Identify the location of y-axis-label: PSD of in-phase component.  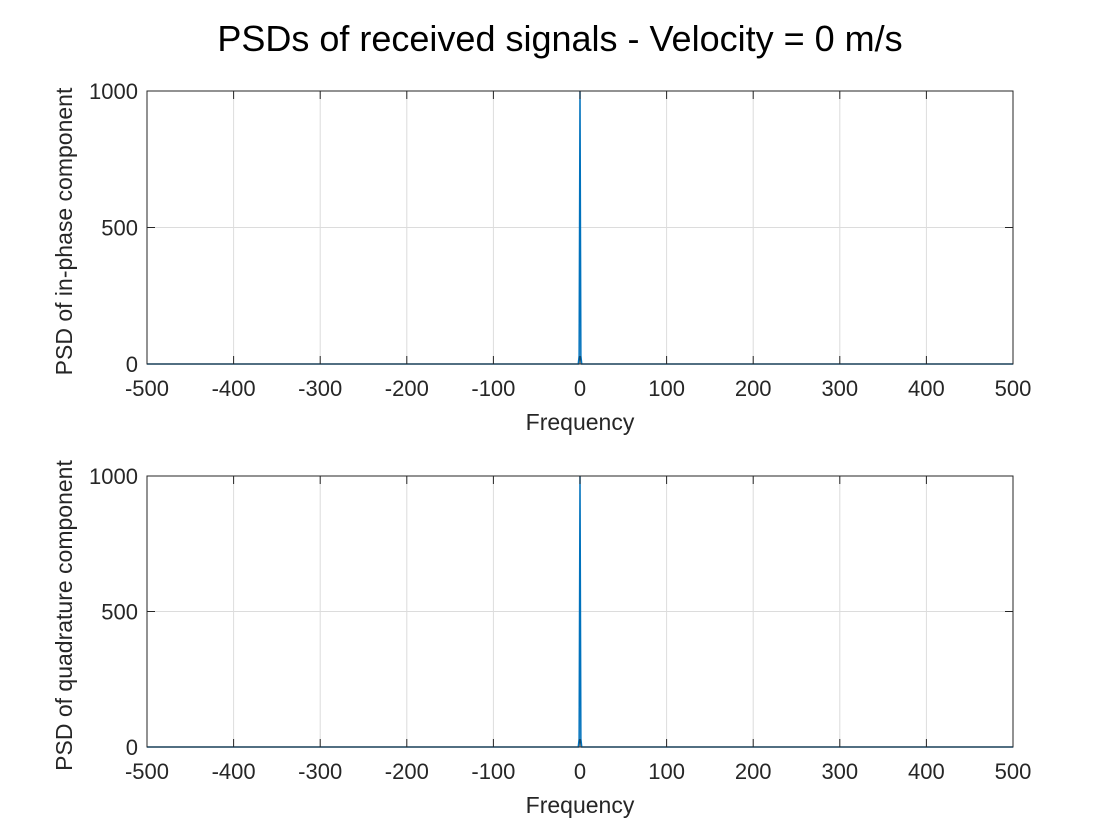
(64, 231).